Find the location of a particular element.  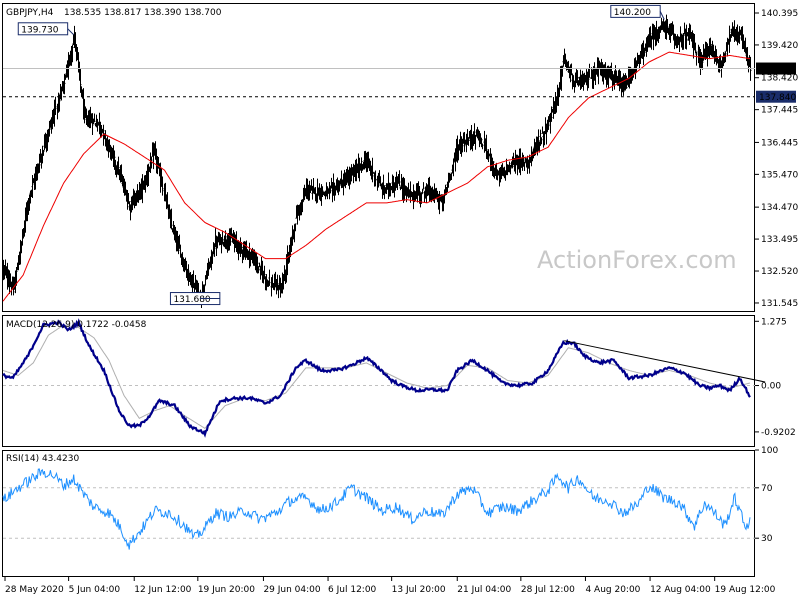

x-tick-label: 5 Jun 04:00 is located at coordinates (95, 590).